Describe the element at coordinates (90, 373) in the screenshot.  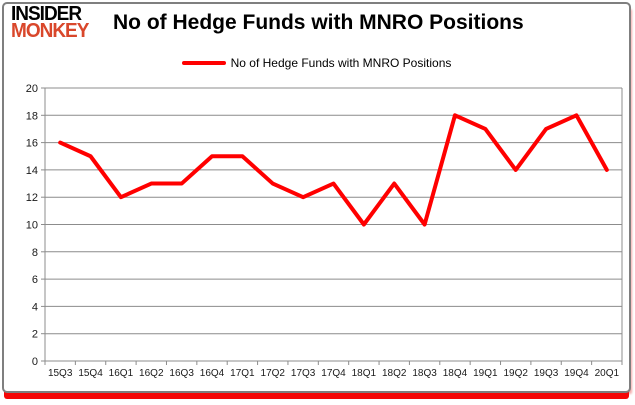
I see `x-axis-label: 15Q4` at that location.